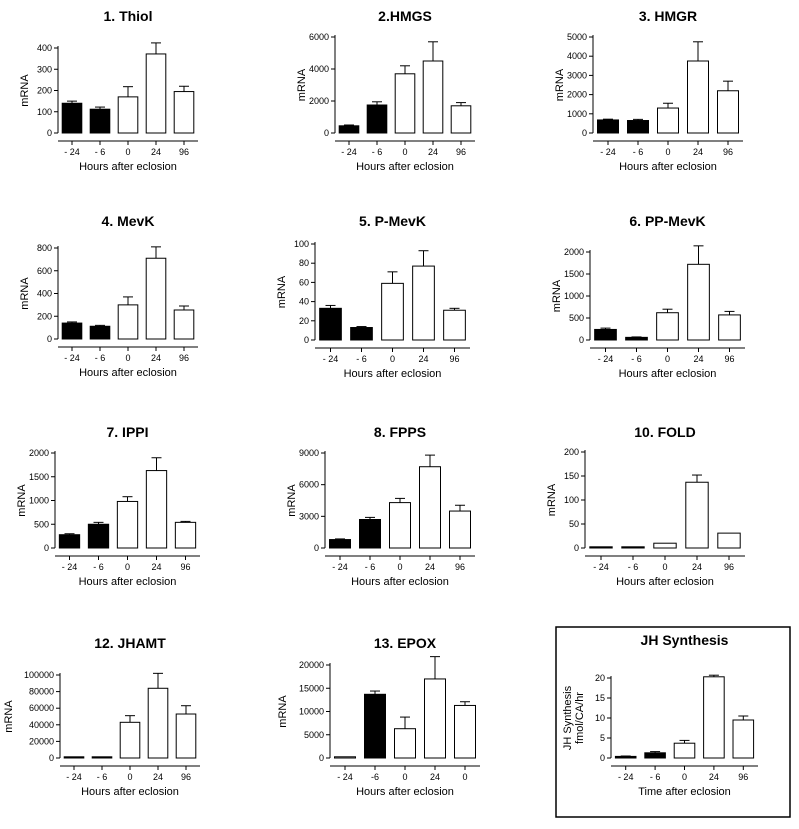  I want to click on panel-3-y-tick-label: 0, so click(584, 133).